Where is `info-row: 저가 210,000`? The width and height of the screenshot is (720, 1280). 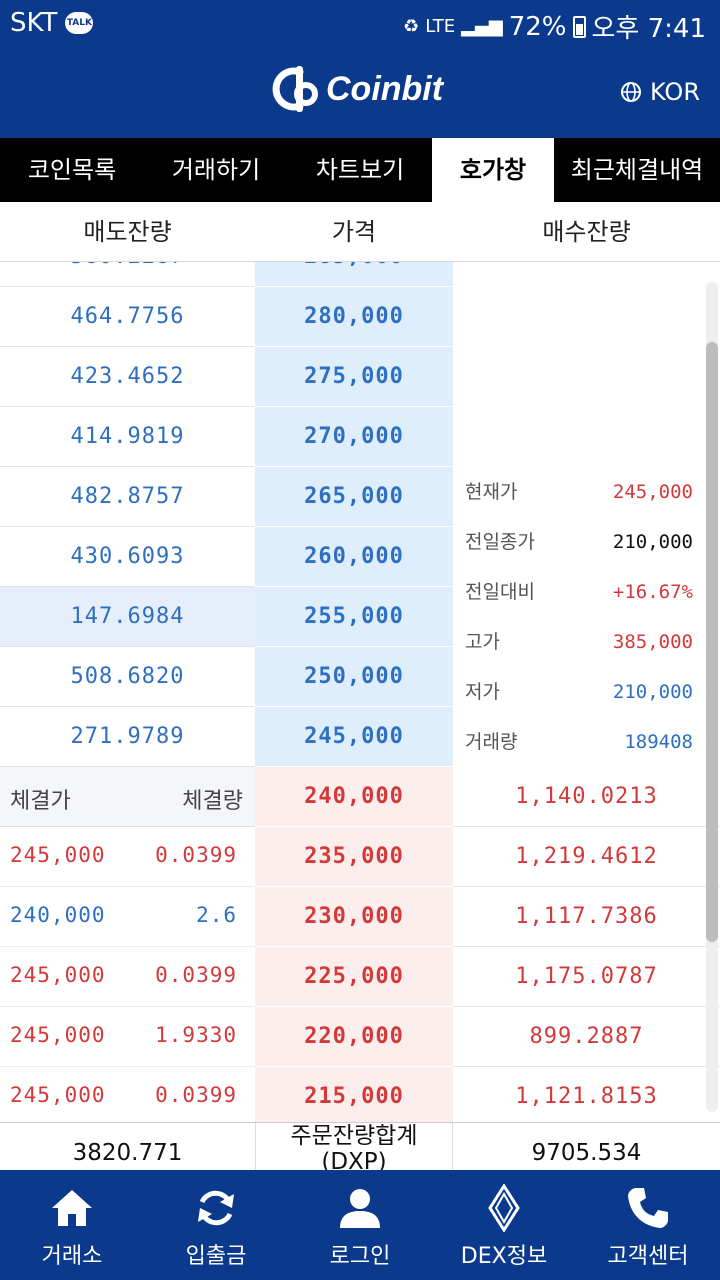 info-row: 저가 210,000 is located at coordinates (578, 692).